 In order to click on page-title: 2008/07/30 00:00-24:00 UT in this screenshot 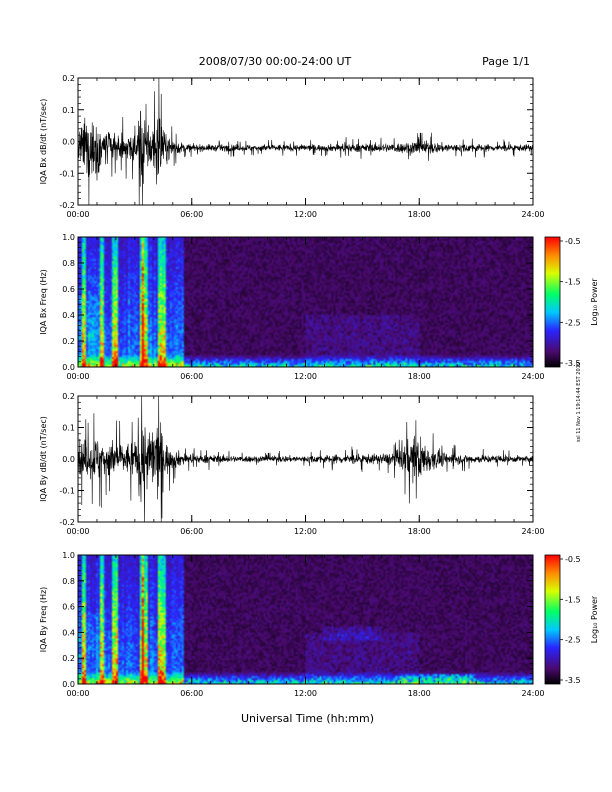, I will do `click(275, 61)`.